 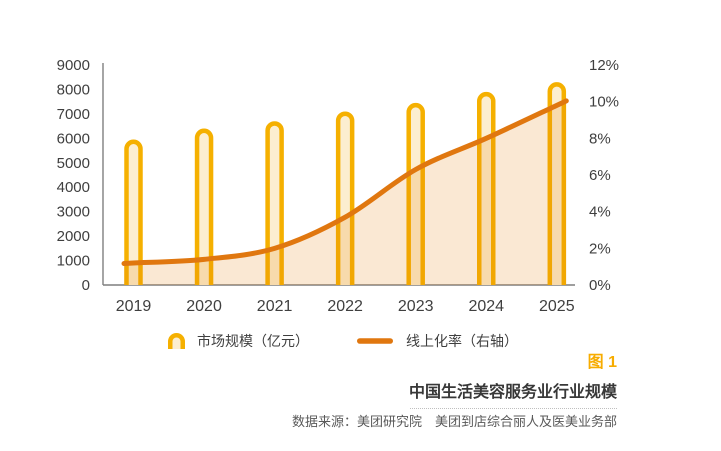 I want to click on svg-text: 7000, so click(x=73, y=114).